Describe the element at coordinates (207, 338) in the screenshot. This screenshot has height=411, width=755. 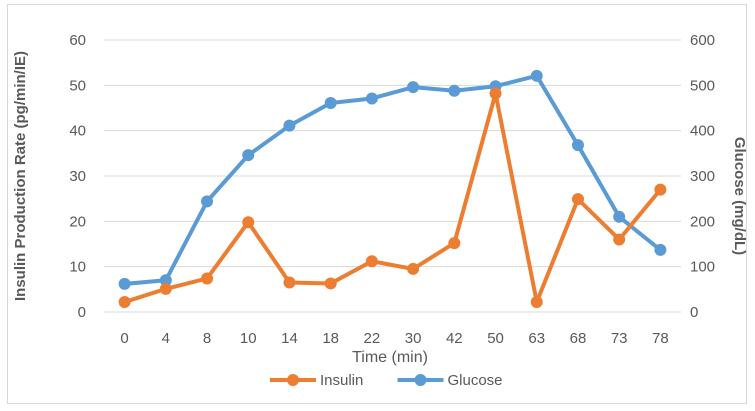
I see `x-tick-label: 8` at that location.